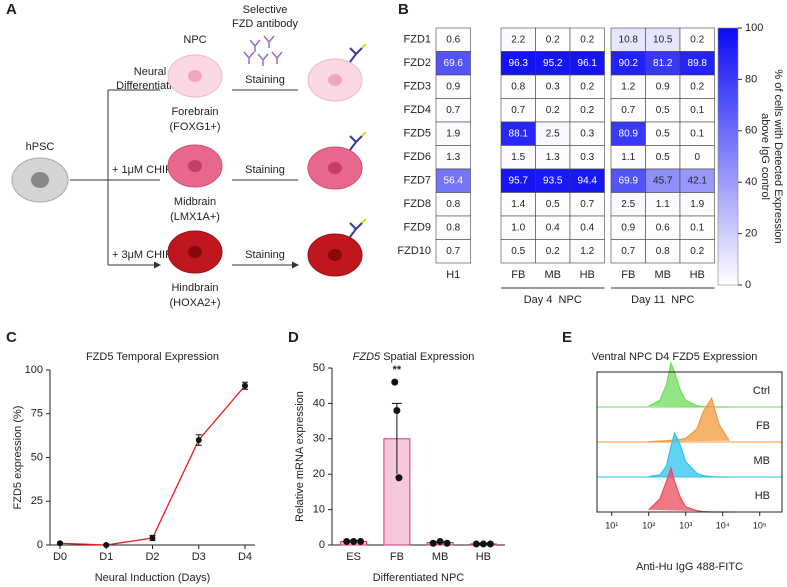 The height and width of the screenshot is (587, 787). What do you see at coordinates (142, 170) in the screenshot?
I see `condition: + 1μM CHIR` at bounding box center [142, 170].